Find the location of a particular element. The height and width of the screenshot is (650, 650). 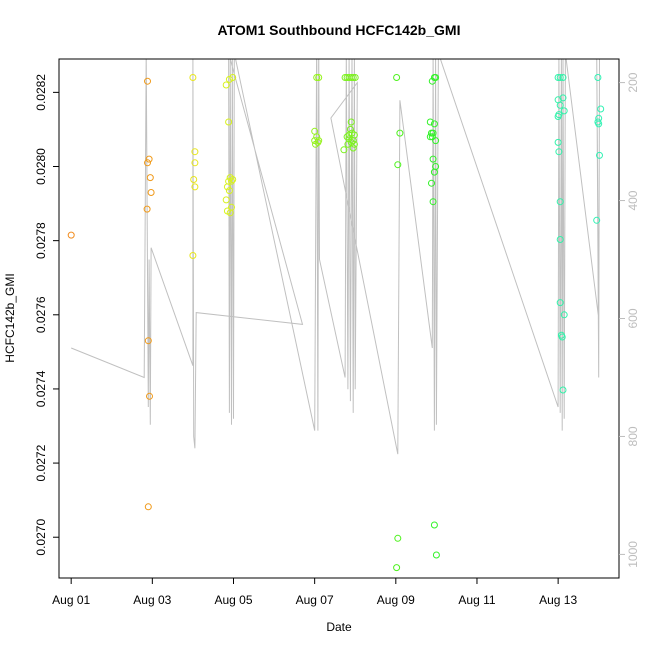

right-tick-label: 600 is located at coordinates (633, 318).